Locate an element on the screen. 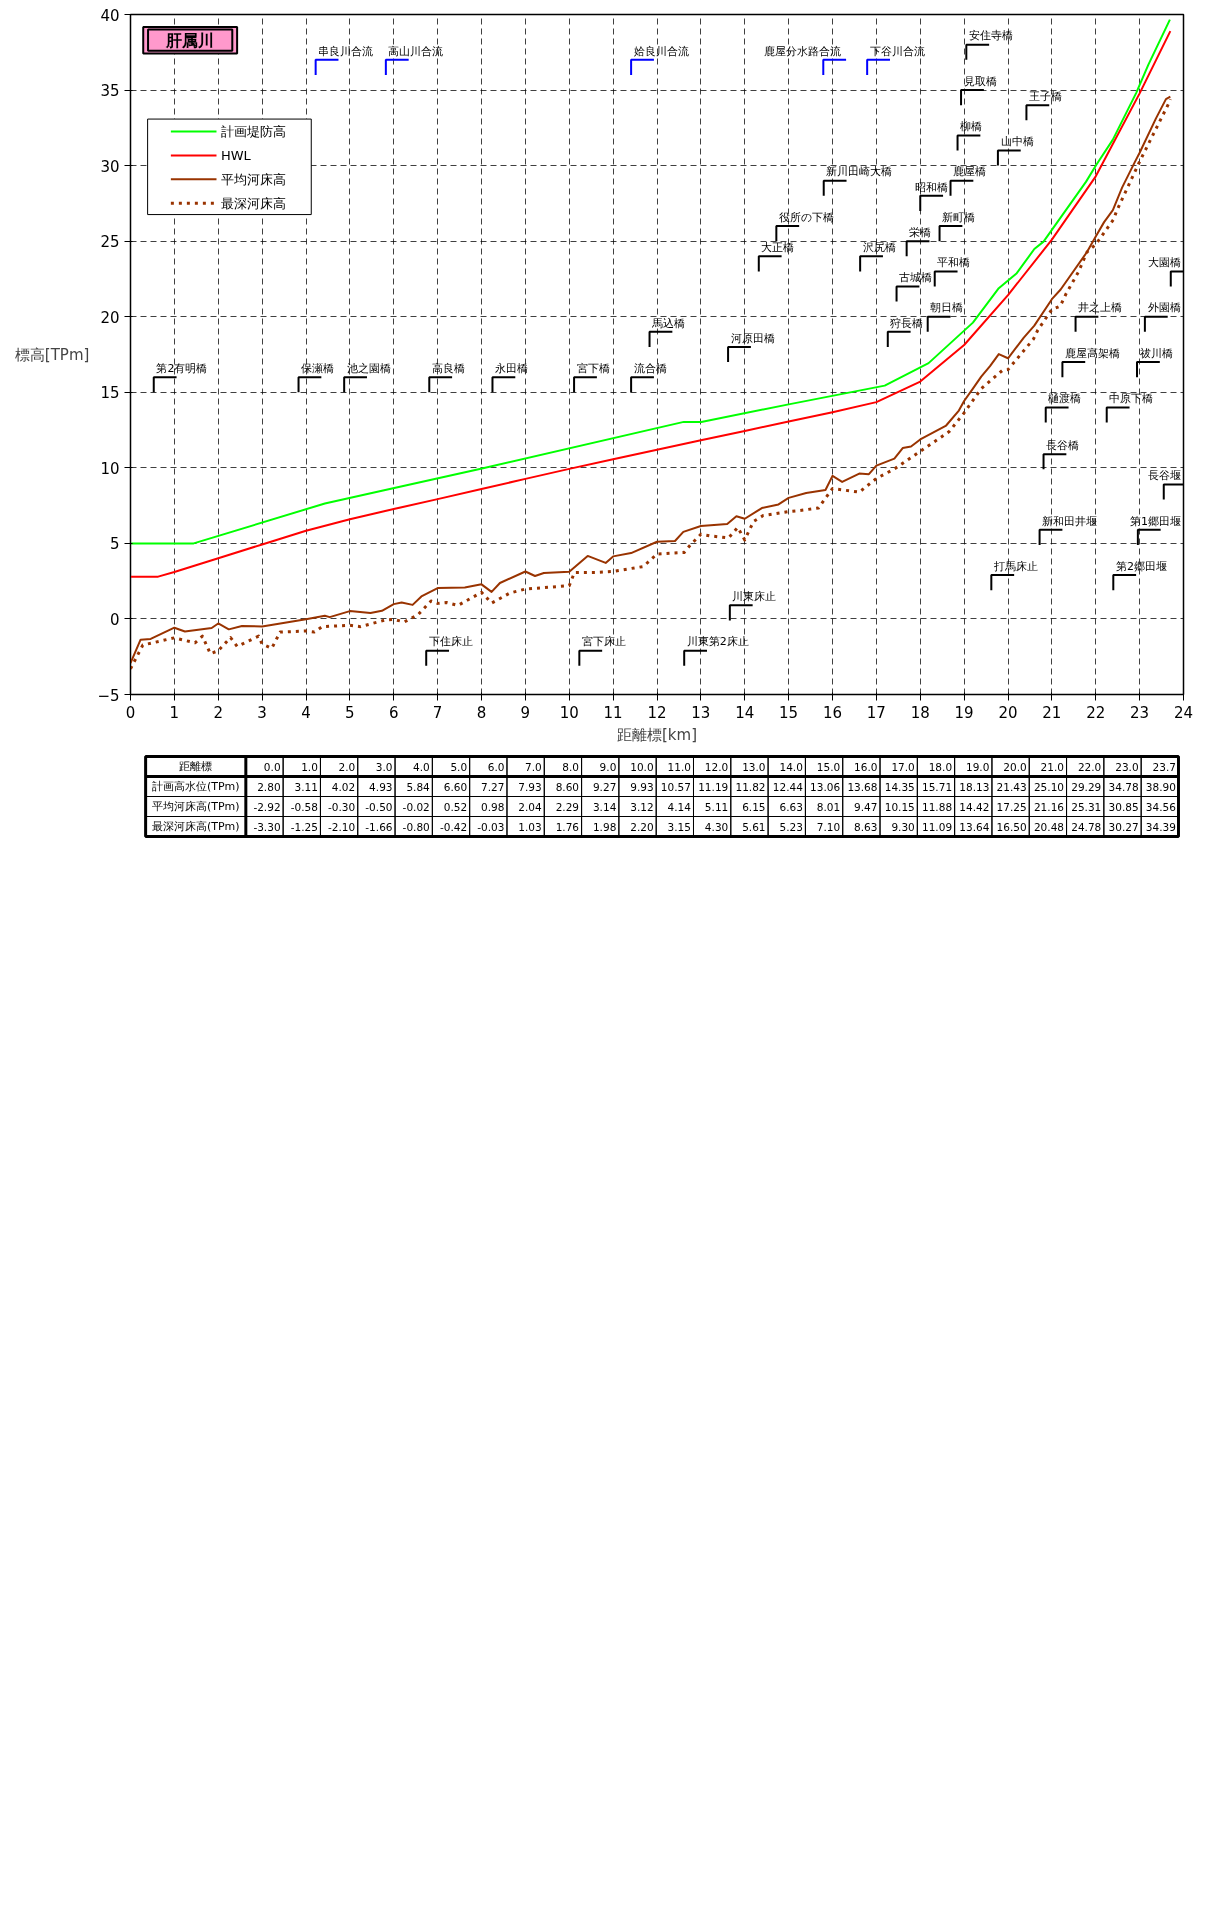  text: 38.90 is located at coordinates (1160, 786).